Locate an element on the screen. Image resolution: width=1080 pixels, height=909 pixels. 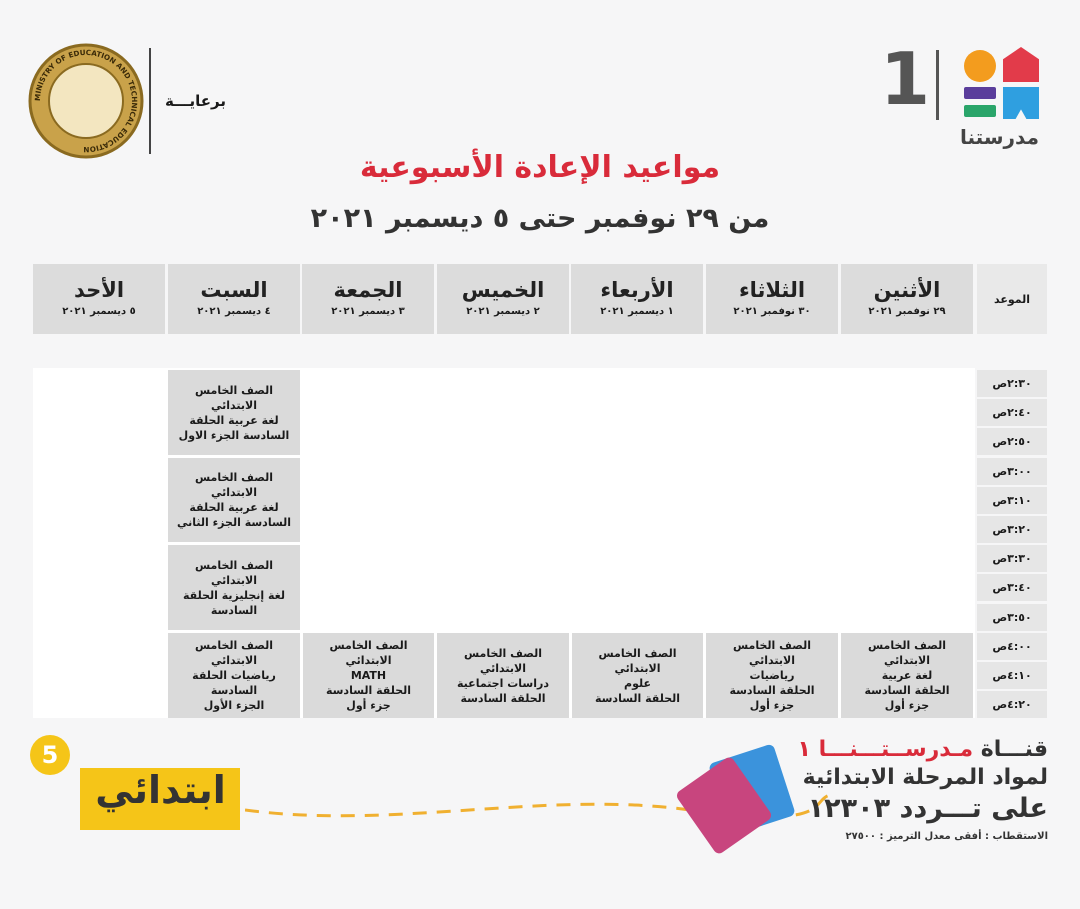
time-column-header: الموعد is located at coordinates (1012, 299).